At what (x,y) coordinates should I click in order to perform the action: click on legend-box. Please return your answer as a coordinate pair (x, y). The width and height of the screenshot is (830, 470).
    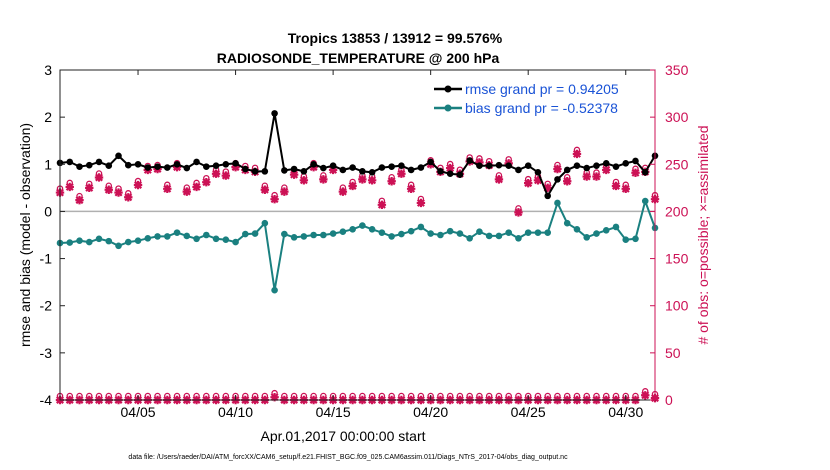
    Looking at the image, I should click on (540, 98).